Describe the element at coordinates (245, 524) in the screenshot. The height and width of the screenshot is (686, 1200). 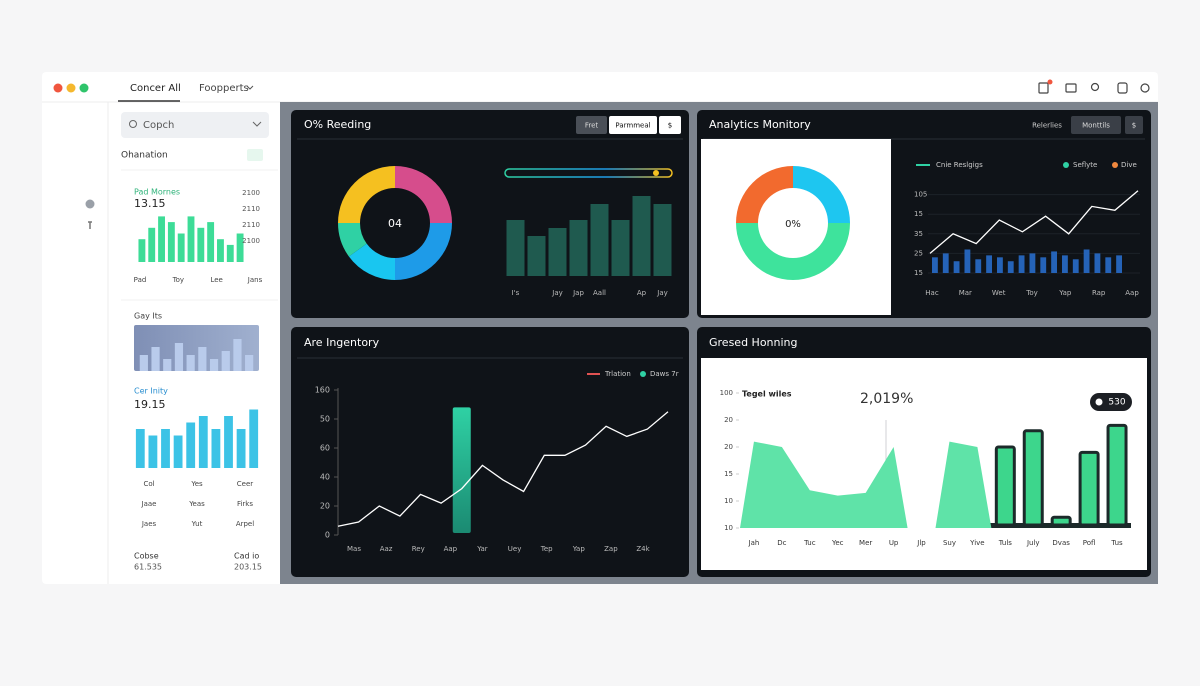
I see `category-label: Arpel` at that location.